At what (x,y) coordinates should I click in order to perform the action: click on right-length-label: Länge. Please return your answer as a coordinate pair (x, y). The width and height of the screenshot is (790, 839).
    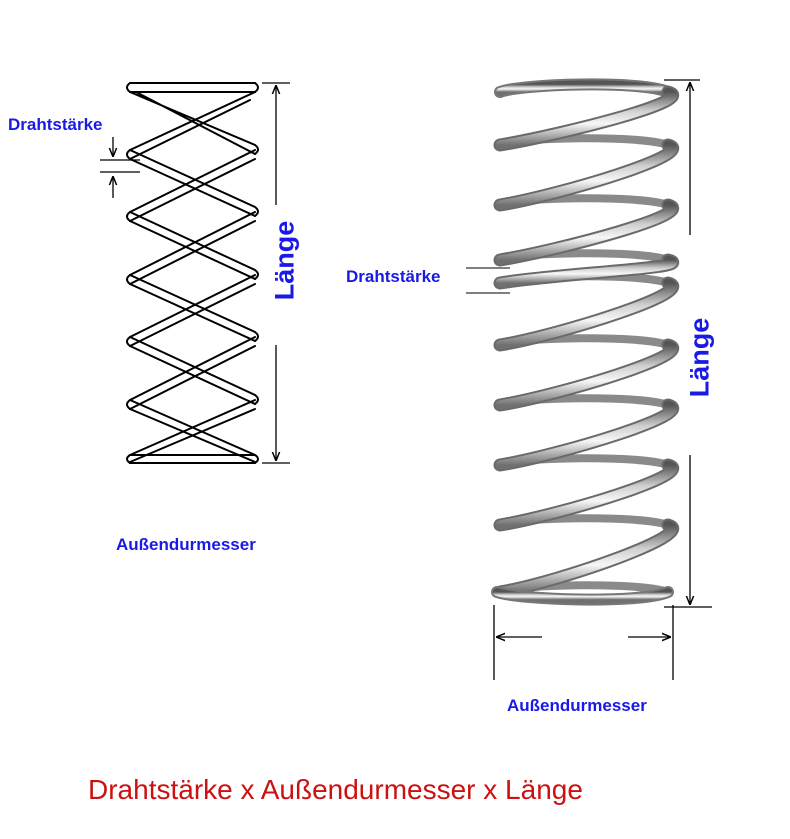
    Looking at the image, I should click on (699, 357).